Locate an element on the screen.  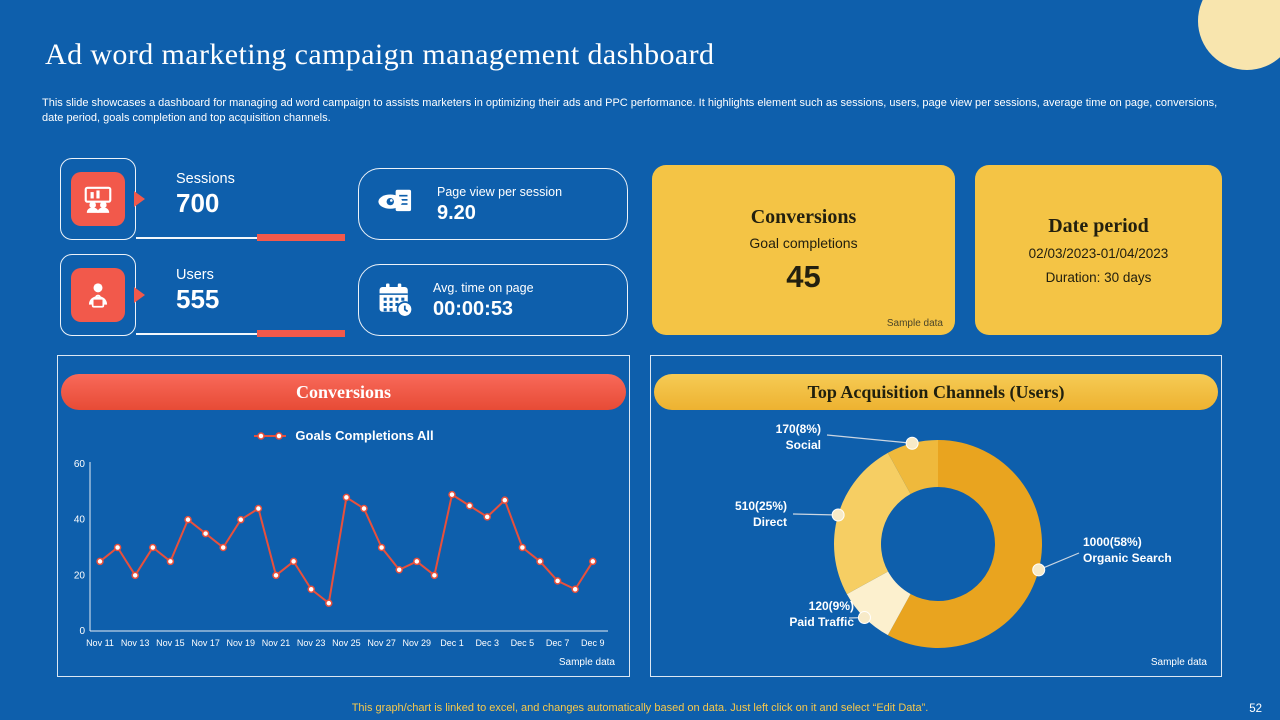
users-icon is located at coordinates (98, 295).